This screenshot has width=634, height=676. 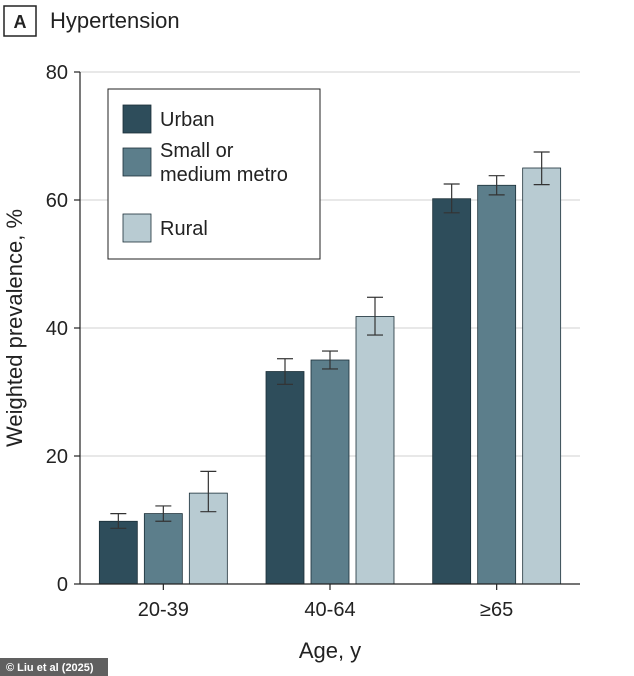 I want to click on legend-label: Urban, so click(x=187, y=120).